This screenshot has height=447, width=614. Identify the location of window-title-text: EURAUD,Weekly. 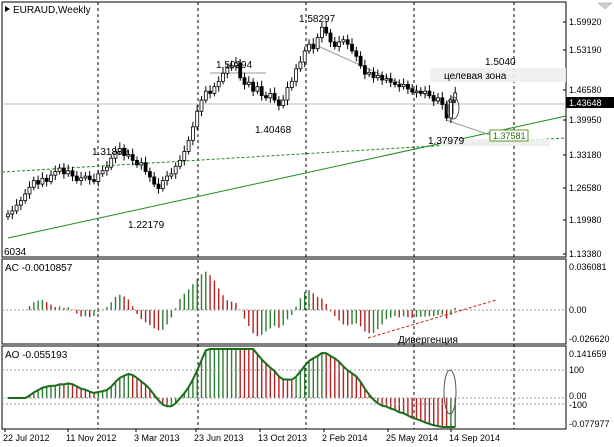
(52, 10).